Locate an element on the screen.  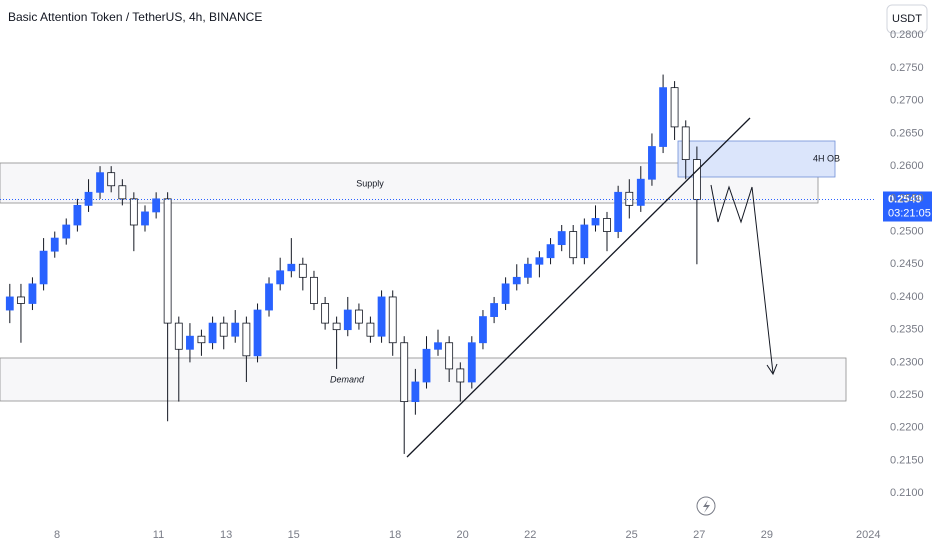
x-tick-label: 29 is located at coordinates (767, 535).